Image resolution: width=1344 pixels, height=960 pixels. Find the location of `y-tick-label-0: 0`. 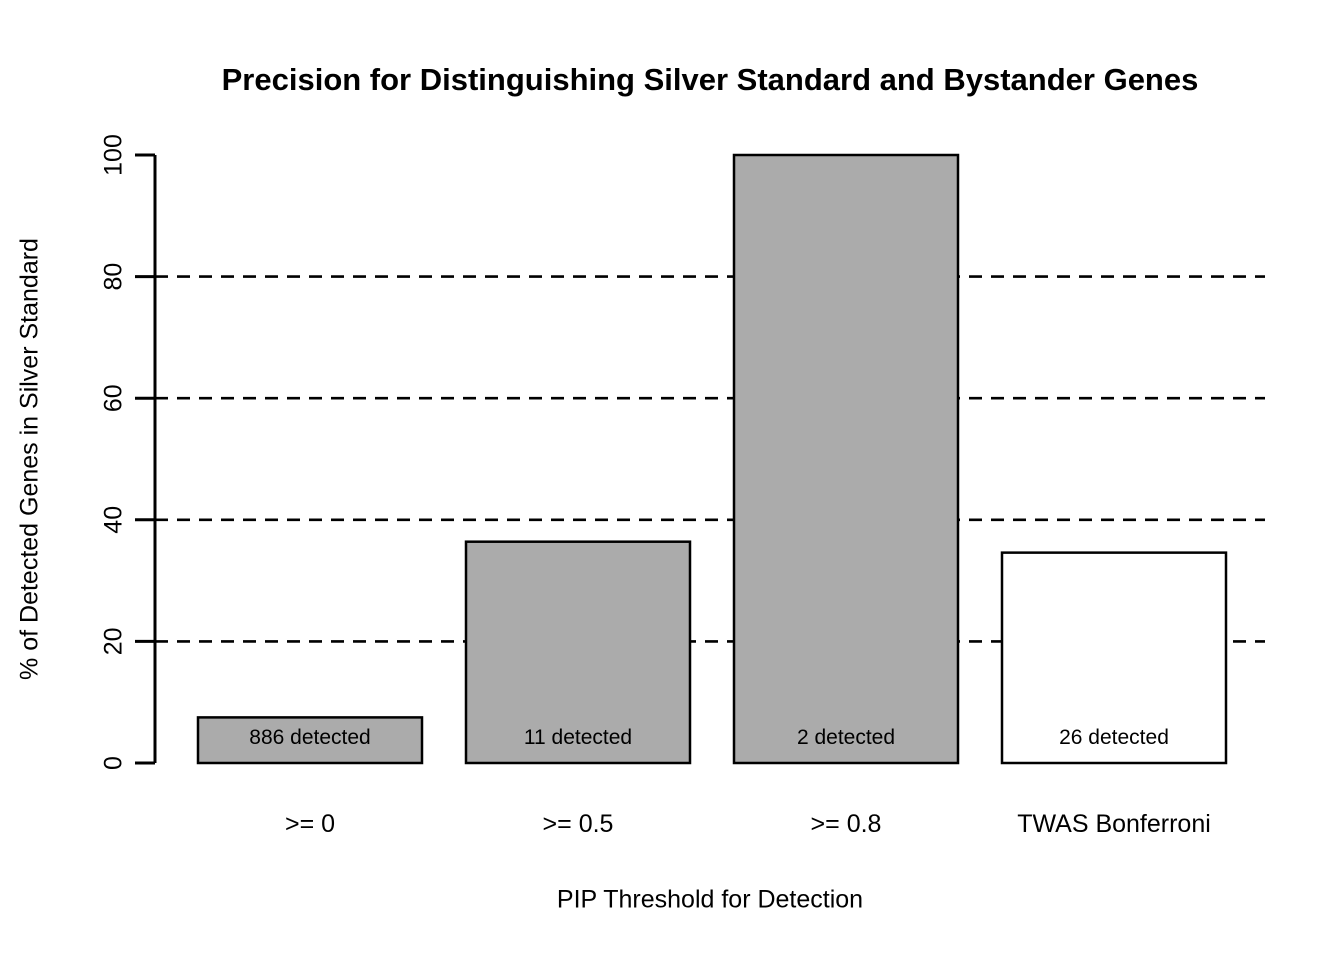

y-tick-label-0: 0 is located at coordinates (114, 763).